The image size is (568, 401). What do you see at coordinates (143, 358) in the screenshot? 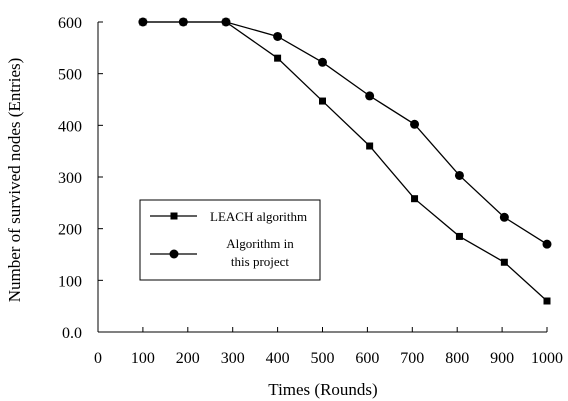
I see `x-tick-label: 100` at bounding box center [143, 358].